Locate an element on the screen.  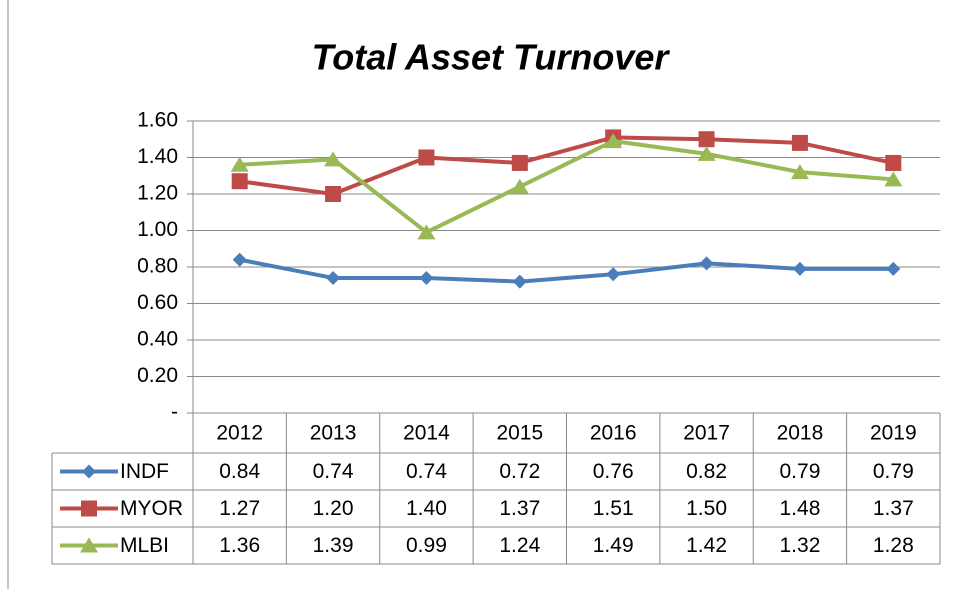
table-value: 1.32 is located at coordinates (800, 545).